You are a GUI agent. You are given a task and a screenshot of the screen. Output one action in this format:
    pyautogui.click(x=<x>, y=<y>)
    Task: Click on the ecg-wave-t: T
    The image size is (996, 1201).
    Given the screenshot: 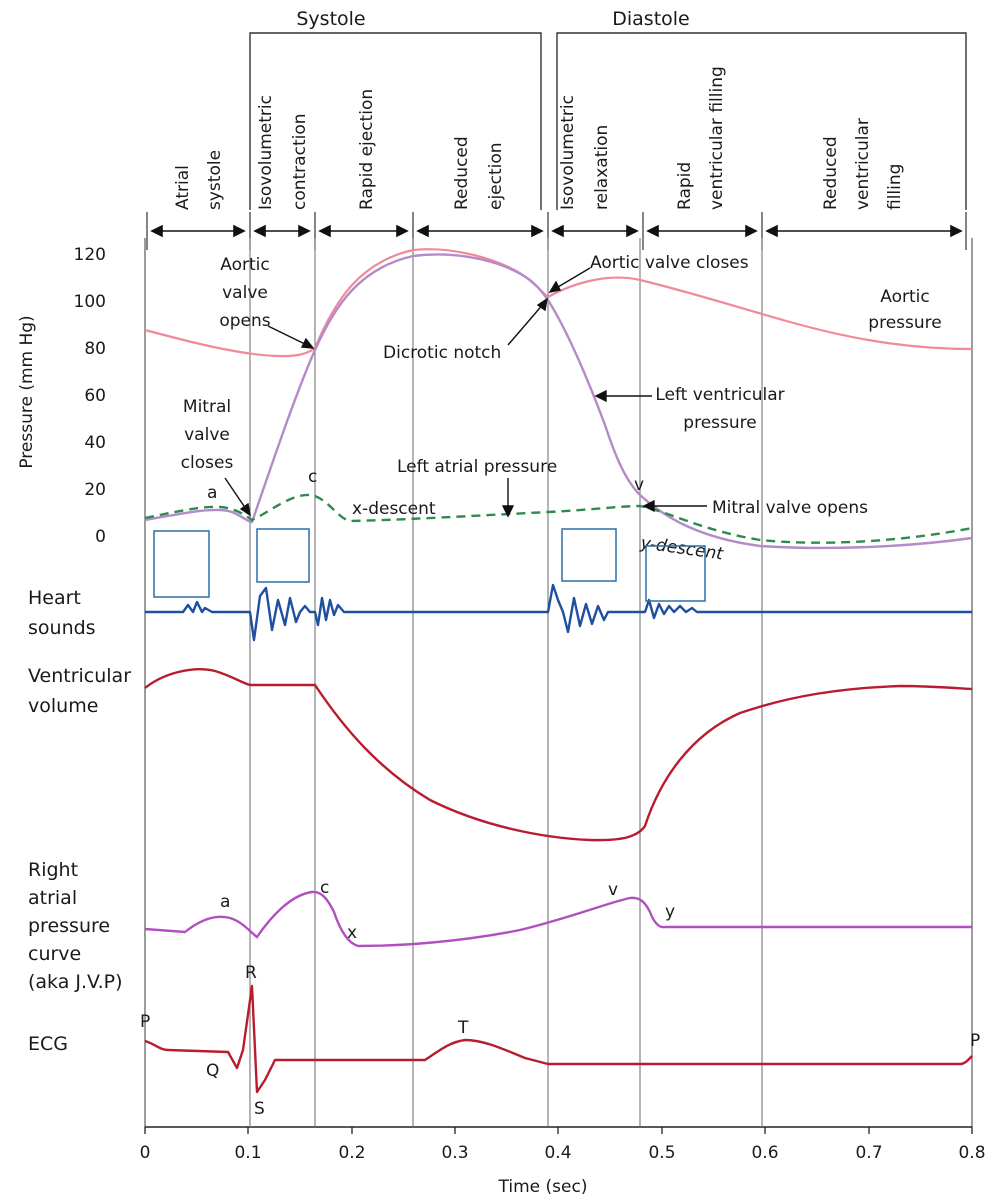 What is the action you would take?
    pyautogui.click(x=463, y=1028)
    